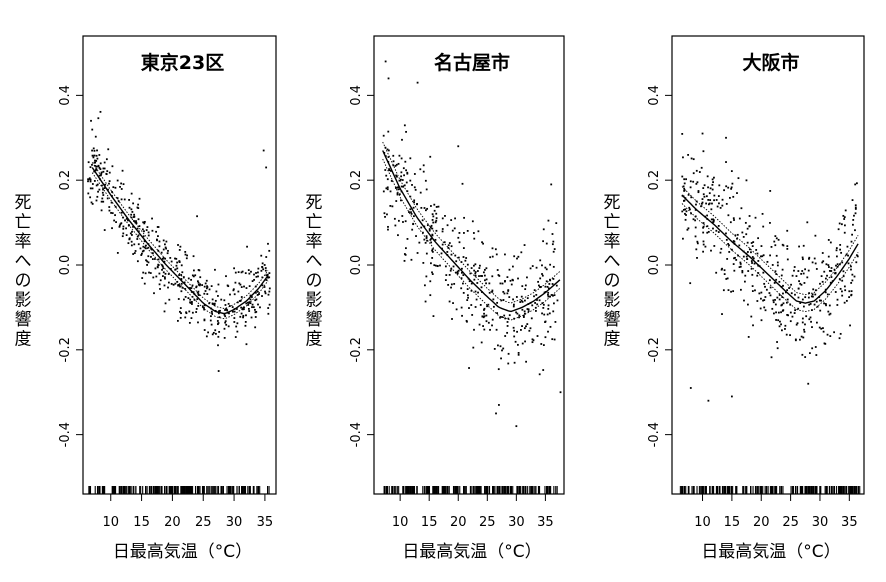 The width and height of the screenshot is (886, 582). Describe the element at coordinates (458, 522) in the screenshot. I see `x-tick-label: 20` at that location.